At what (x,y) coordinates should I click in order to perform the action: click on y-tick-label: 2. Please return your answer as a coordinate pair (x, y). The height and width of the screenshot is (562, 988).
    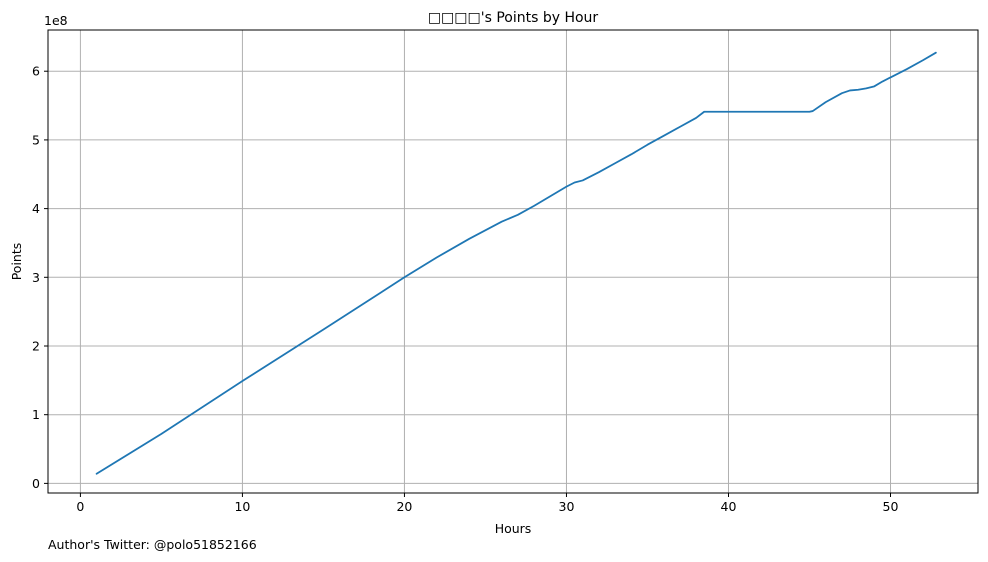
    Looking at the image, I should click on (36, 345).